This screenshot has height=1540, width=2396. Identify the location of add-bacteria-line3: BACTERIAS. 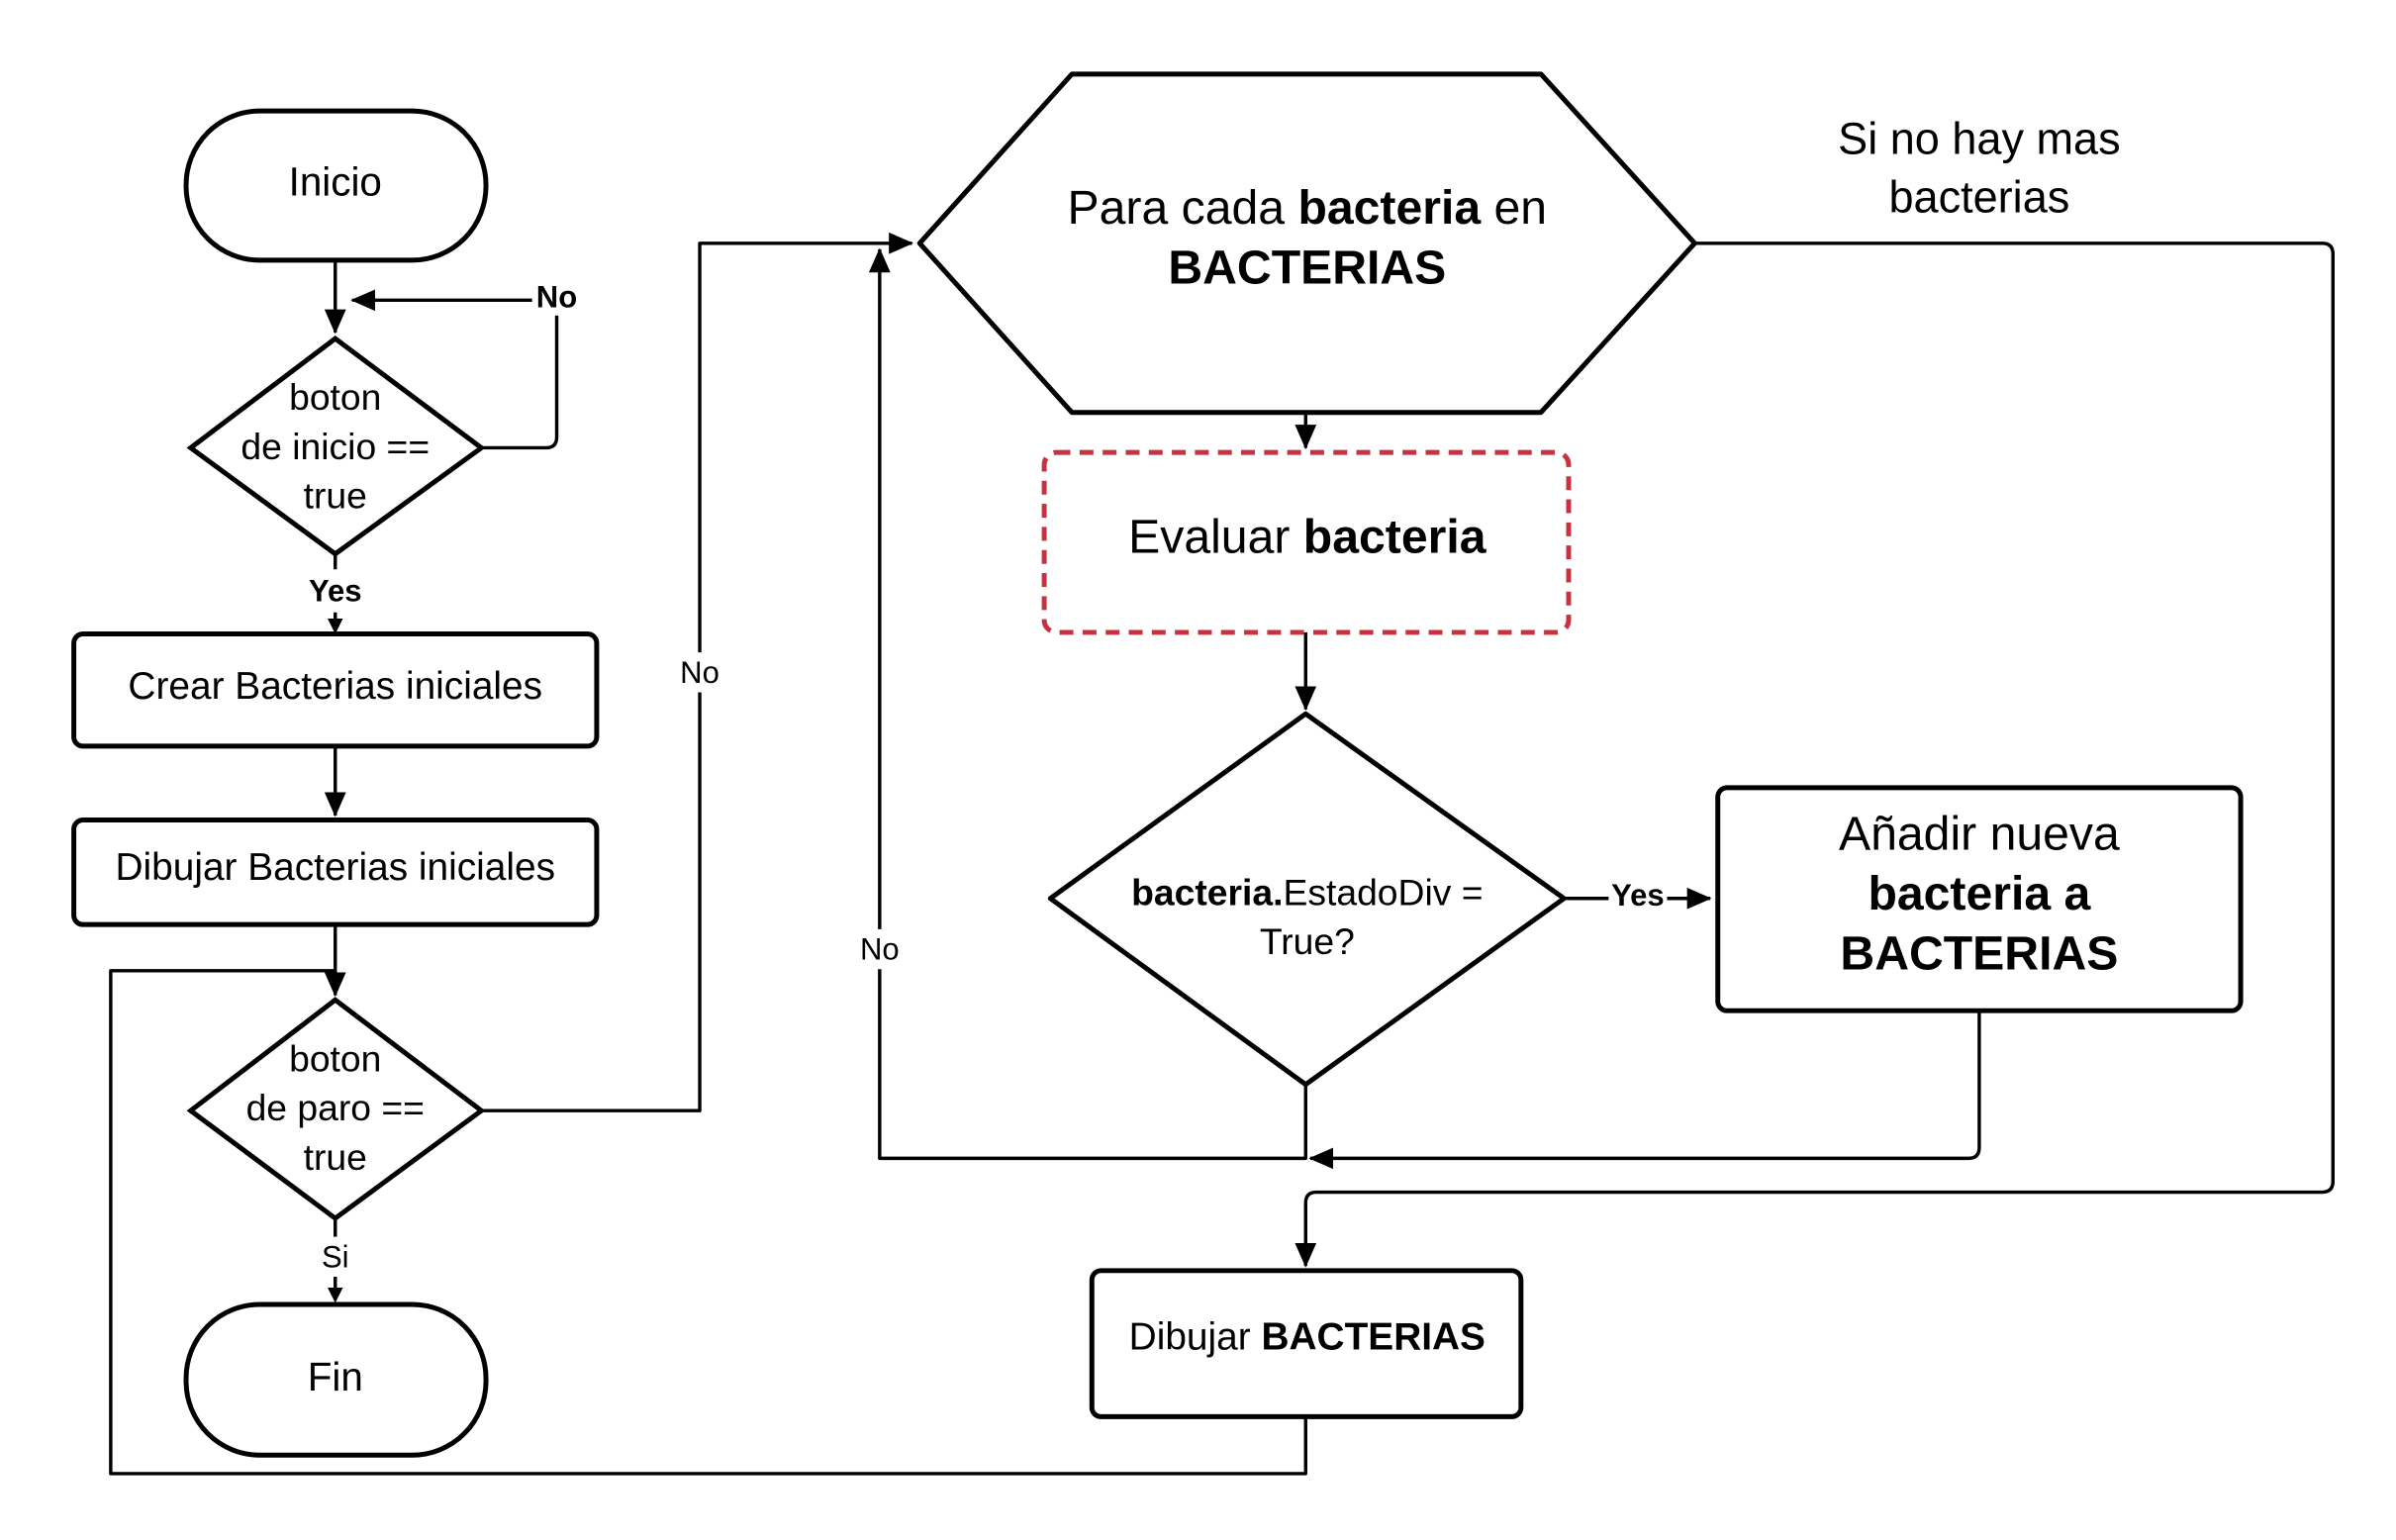
(1979, 954).